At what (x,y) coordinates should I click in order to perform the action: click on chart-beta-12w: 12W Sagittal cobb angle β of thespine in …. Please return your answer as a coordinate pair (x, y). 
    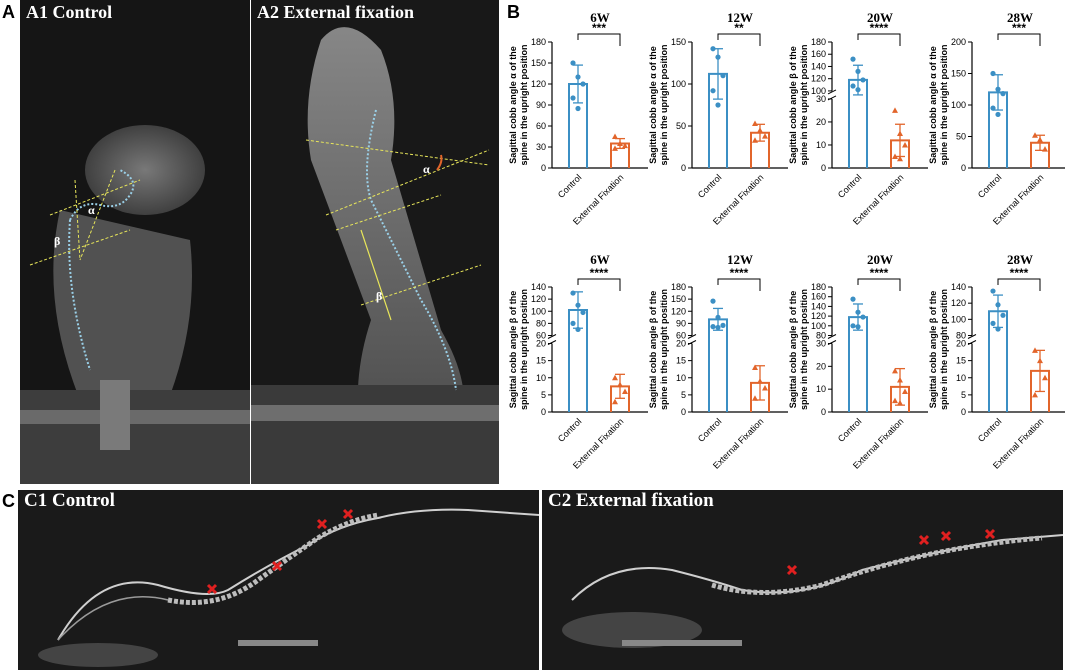
    Looking at the image, I should click on (716, 364).